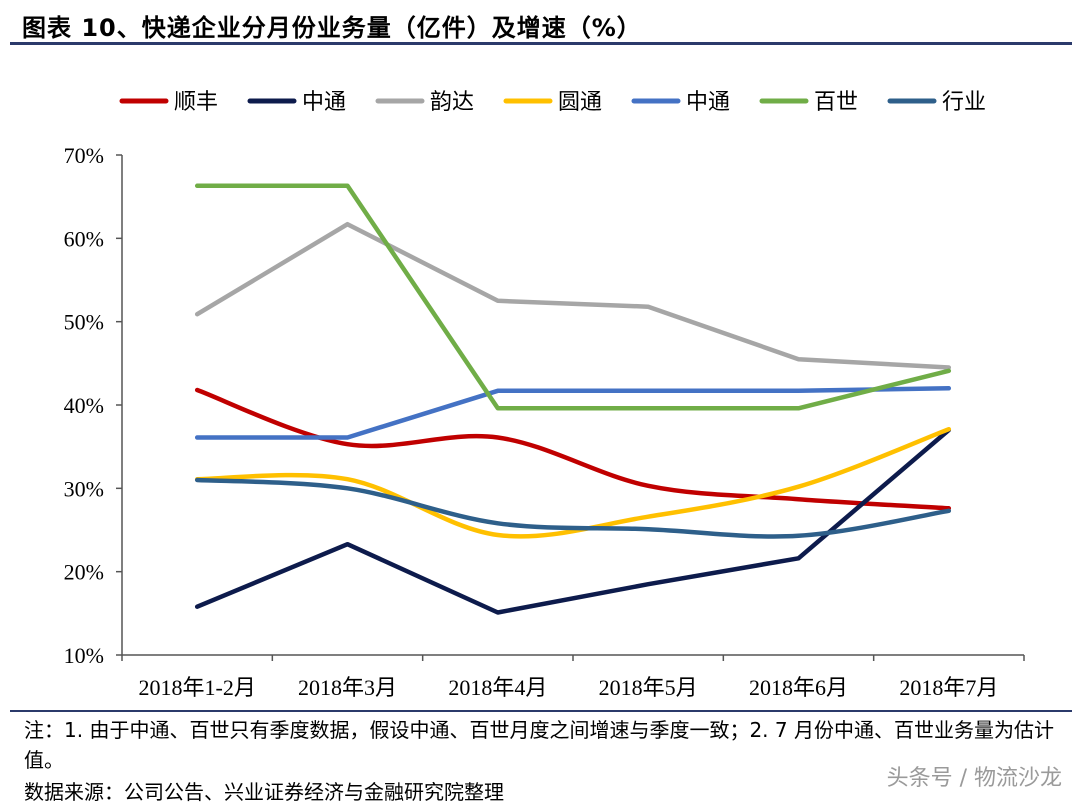 The width and height of the screenshot is (1080, 805). Describe the element at coordinates (84, 322) in the screenshot. I see `y-tick-label: 50%` at that location.